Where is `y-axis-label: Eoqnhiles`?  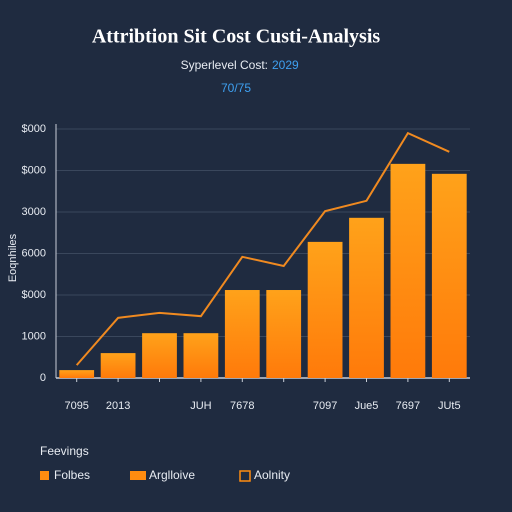
y-axis-label: Eoqnhiles is located at coordinates (13, 257).